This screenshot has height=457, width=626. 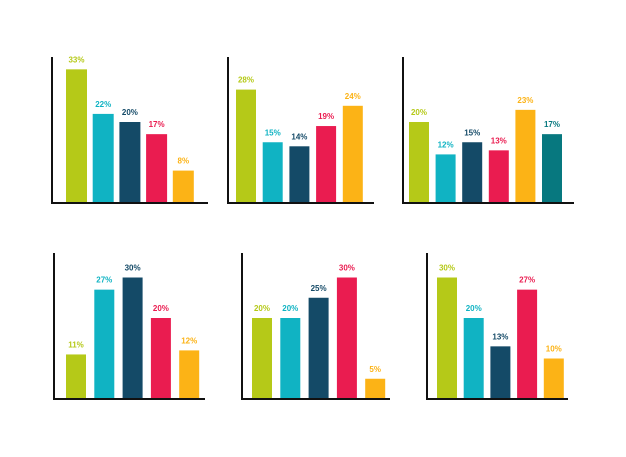 I want to click on bar-chart-1: 33% 22% 20% 17% 8%, so click(x=130, y=131).